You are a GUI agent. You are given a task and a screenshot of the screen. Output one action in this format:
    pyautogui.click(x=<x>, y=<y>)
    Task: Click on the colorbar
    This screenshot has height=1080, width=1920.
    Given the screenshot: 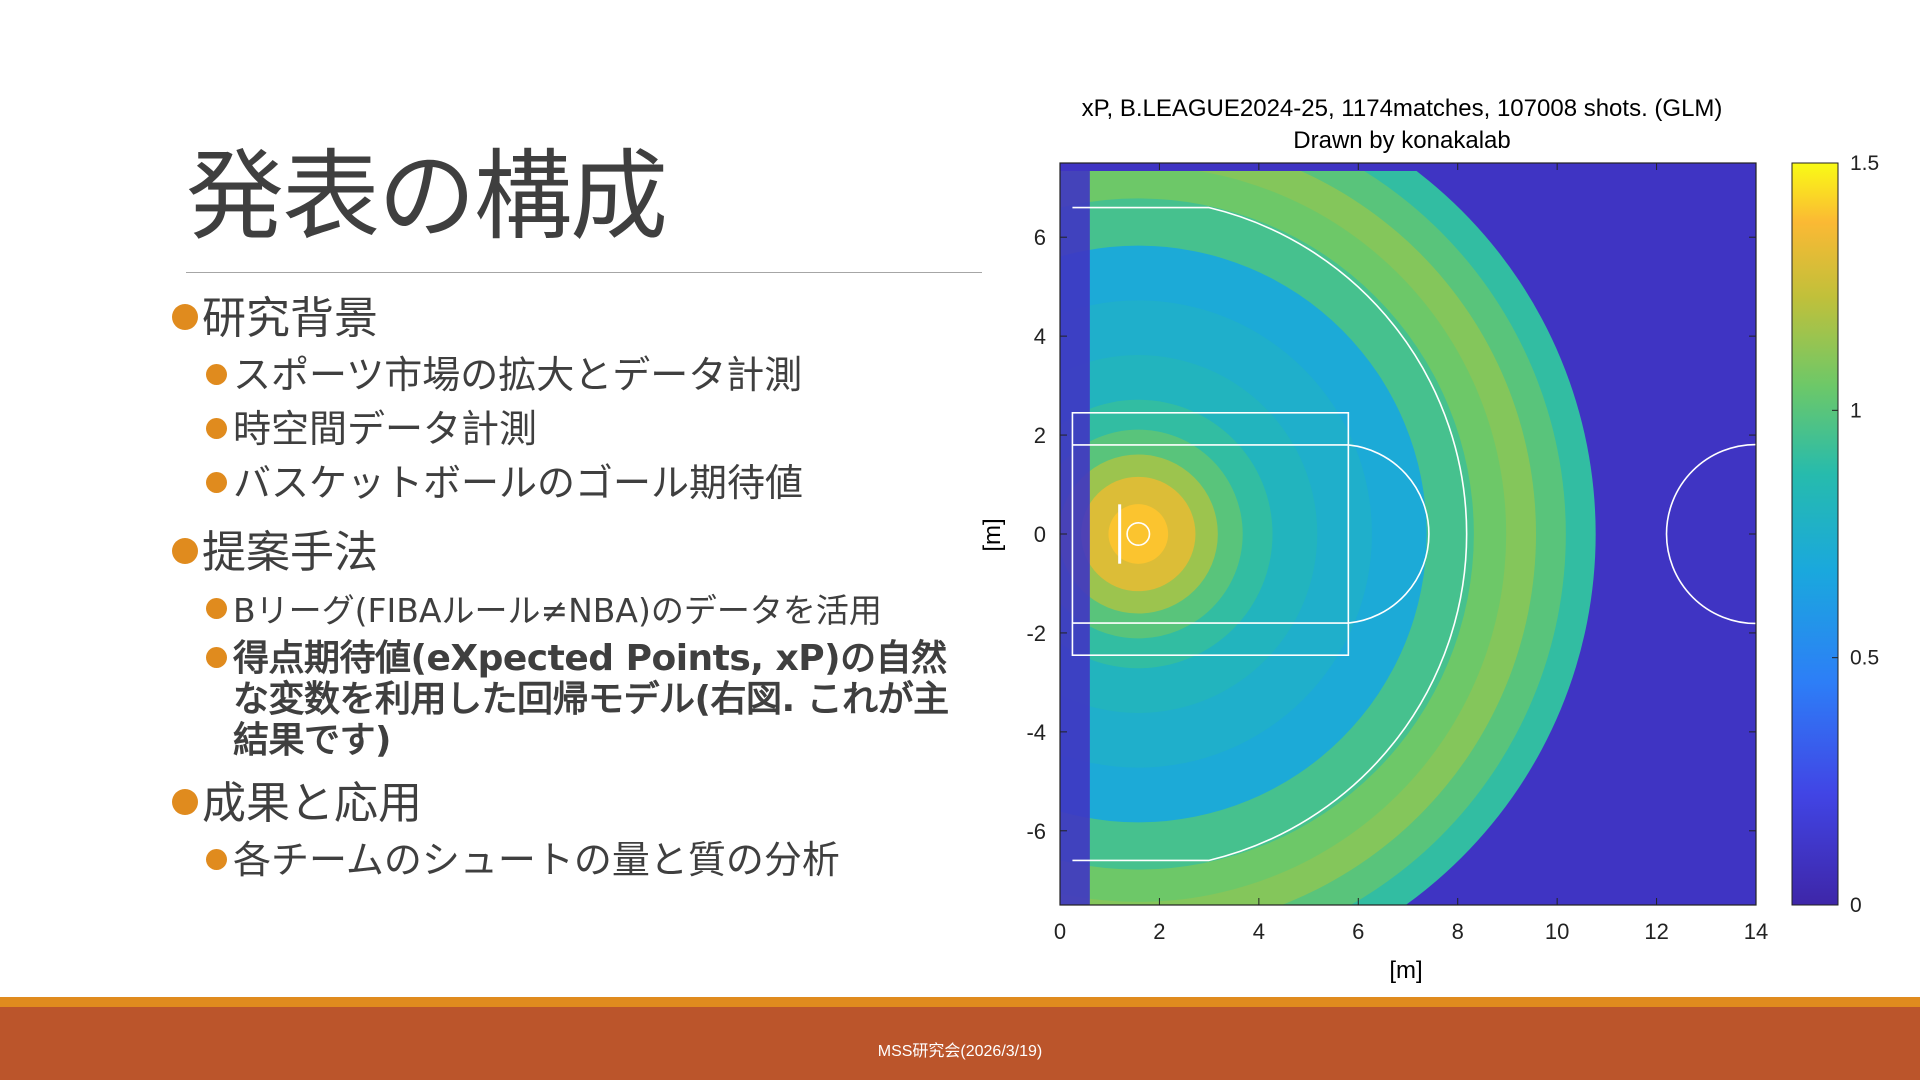 What is the action you would take?
    pyautogui.click(x=1815, y=534)
    